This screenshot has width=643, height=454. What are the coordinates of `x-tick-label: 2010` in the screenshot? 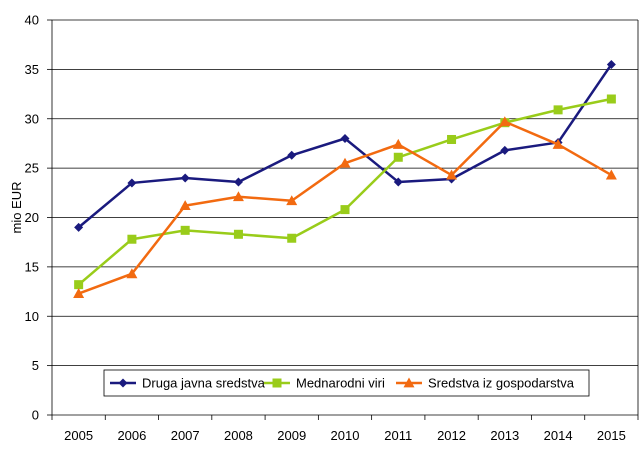 It's located at (345, 435).